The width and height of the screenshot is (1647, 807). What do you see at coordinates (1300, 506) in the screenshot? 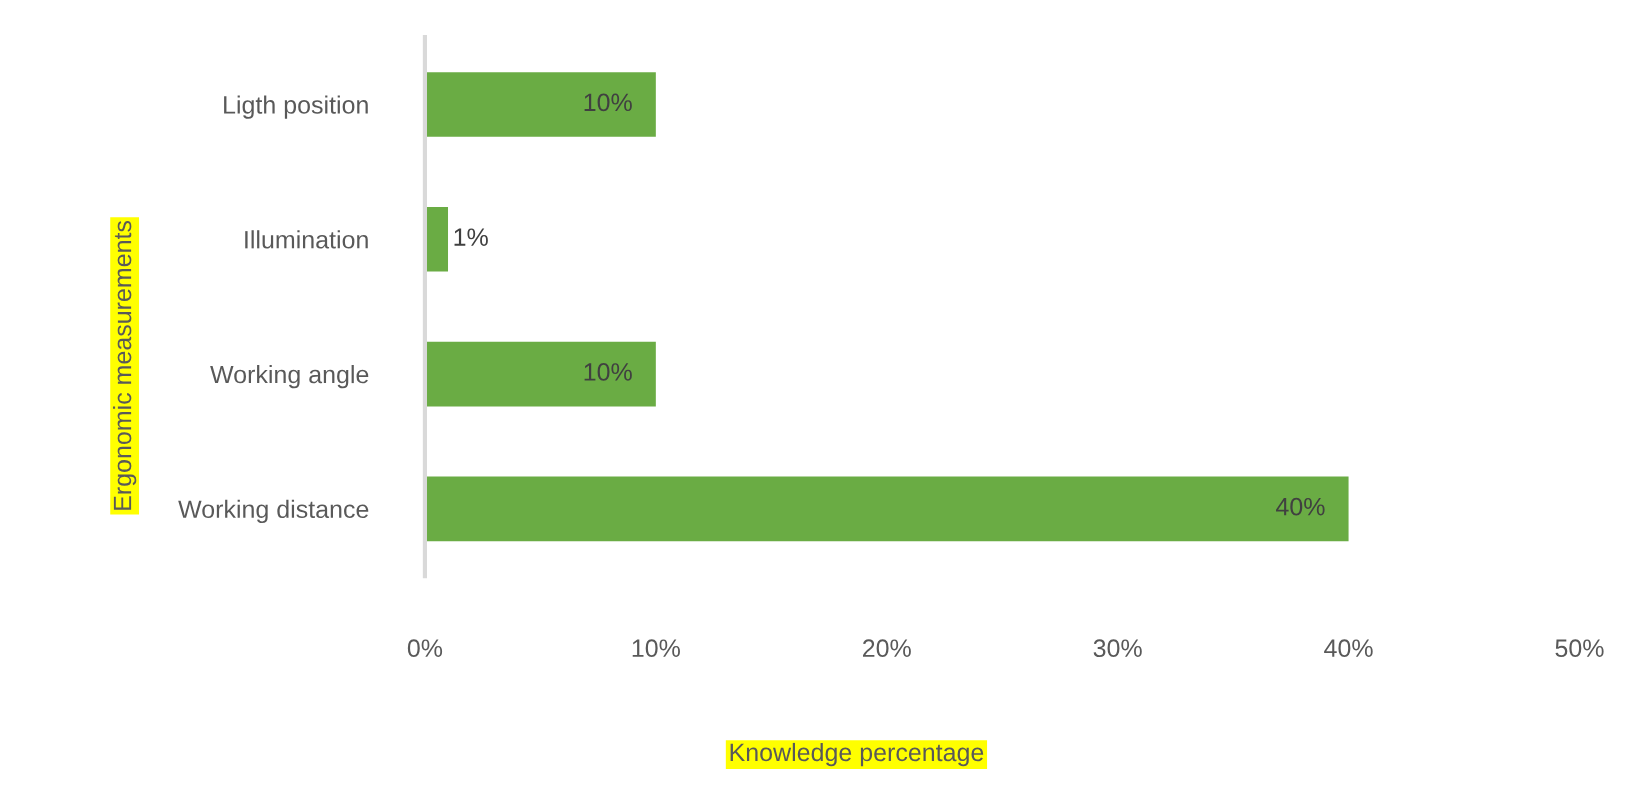
I see `data-label: 40%` at bounding box center [1300, 506].